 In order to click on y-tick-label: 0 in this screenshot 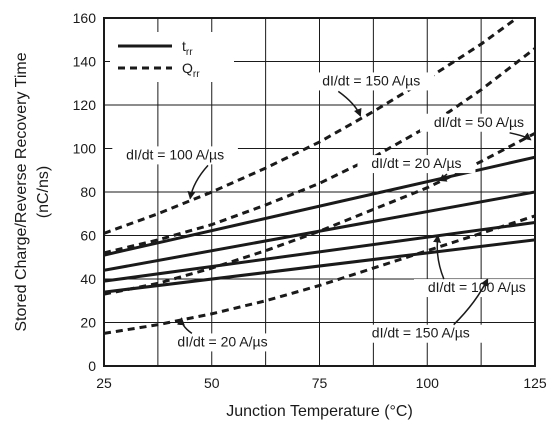, I will do `click(92, 366)`.